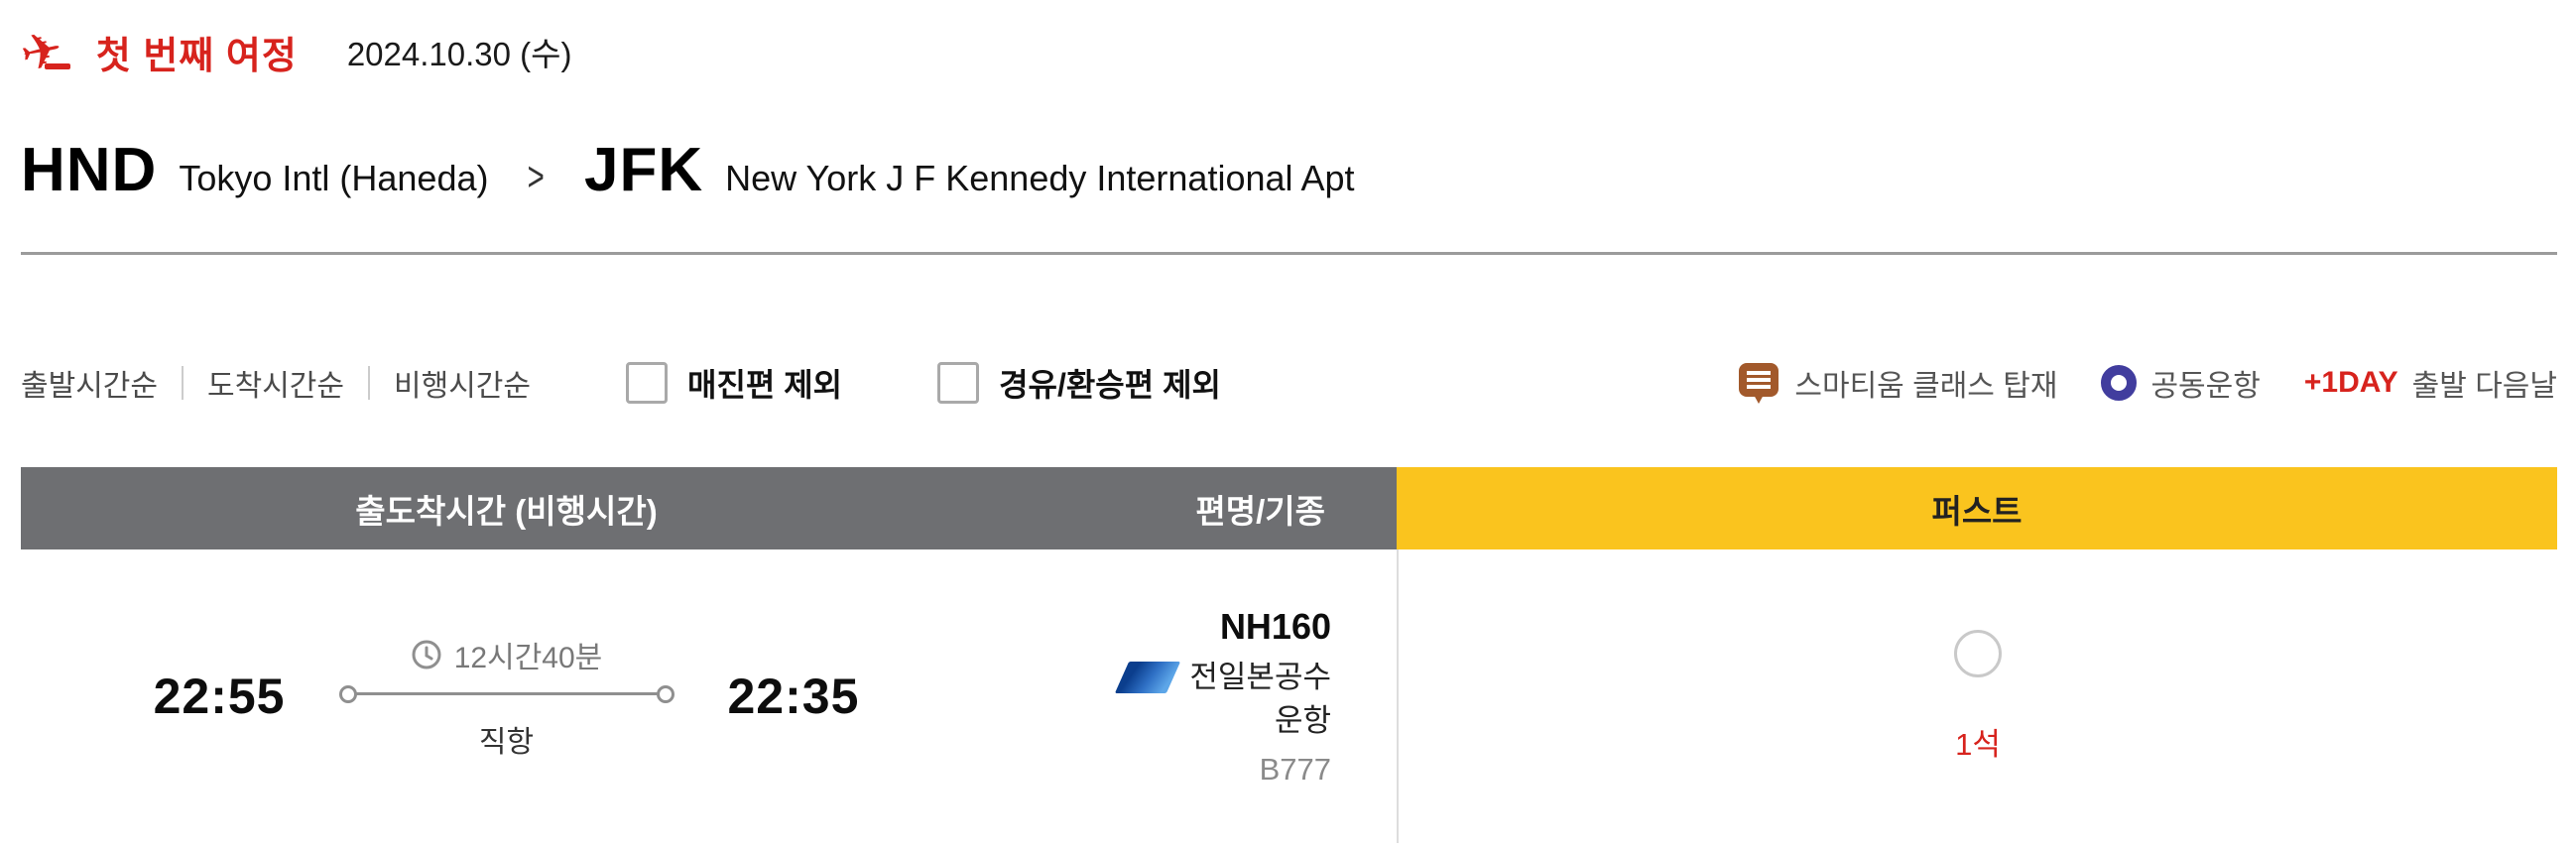 This screenshot has height=852, width=2576. I want to click on flight-number: NH160, so click(1275, 626).